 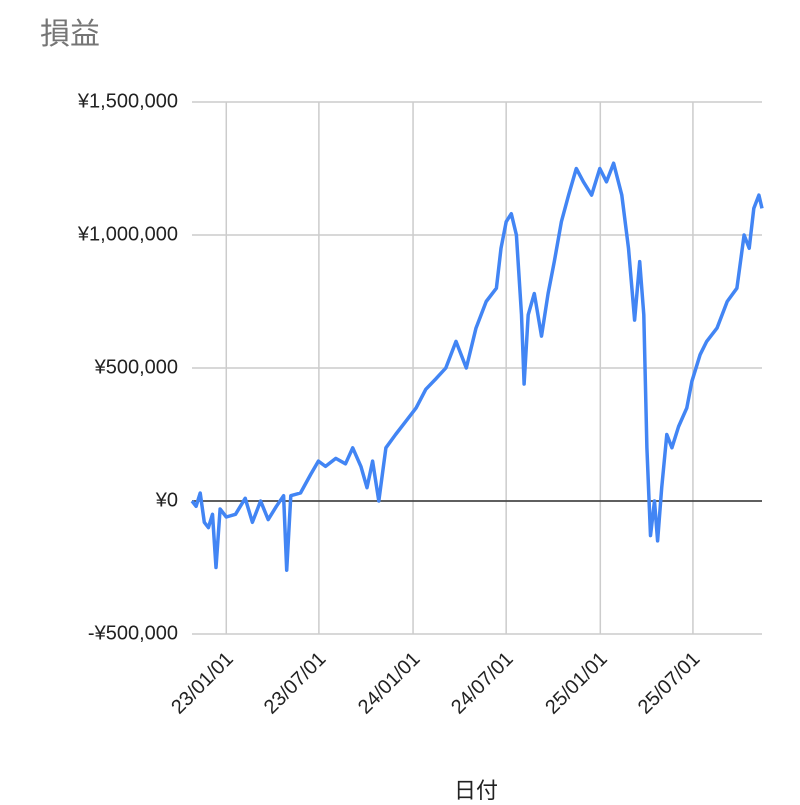 What do you see at coordinates (166, 500) in the screenshot?
I see `y-tick-label: ¥0` at bounding box center [166, 500].